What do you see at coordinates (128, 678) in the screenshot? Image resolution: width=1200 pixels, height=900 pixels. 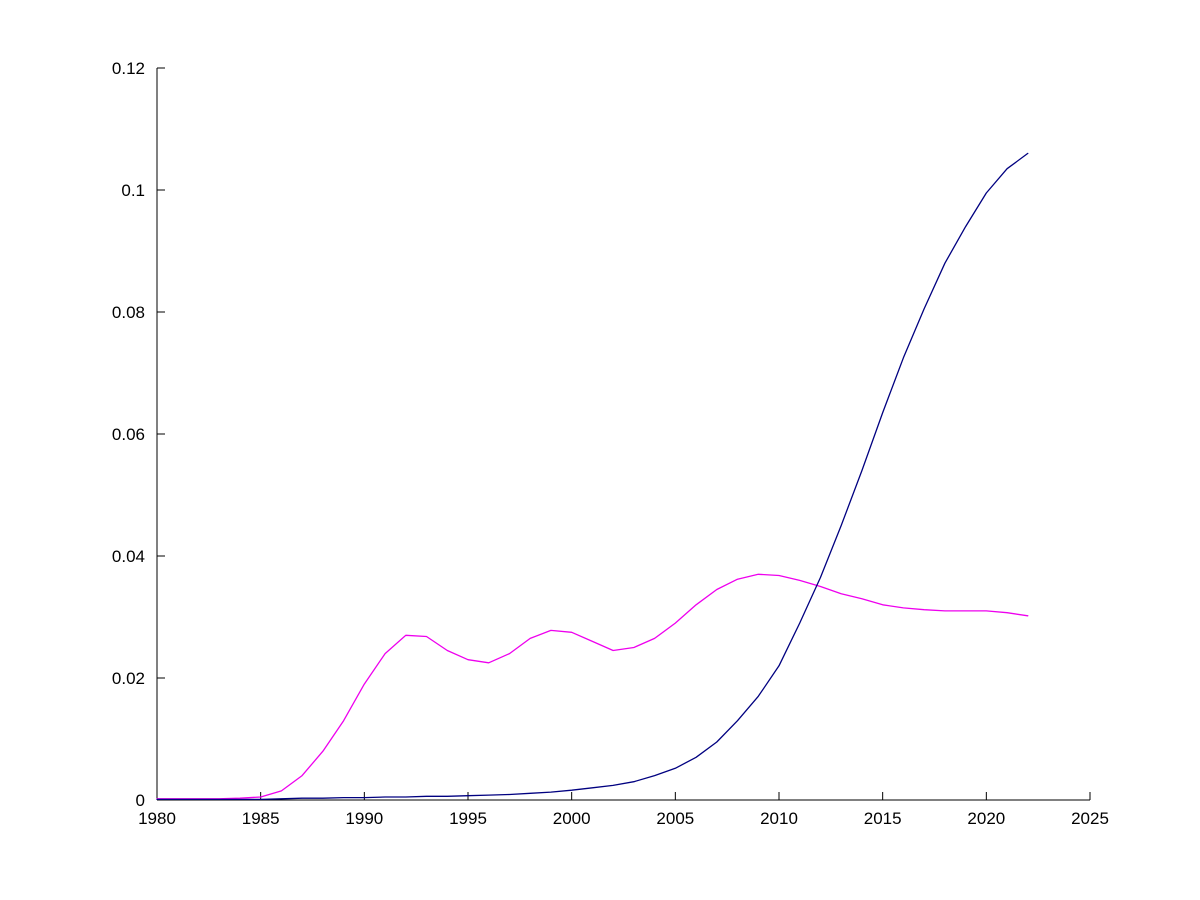 I see `y-tick-label: 0.02` at bounding box center [128, 678].